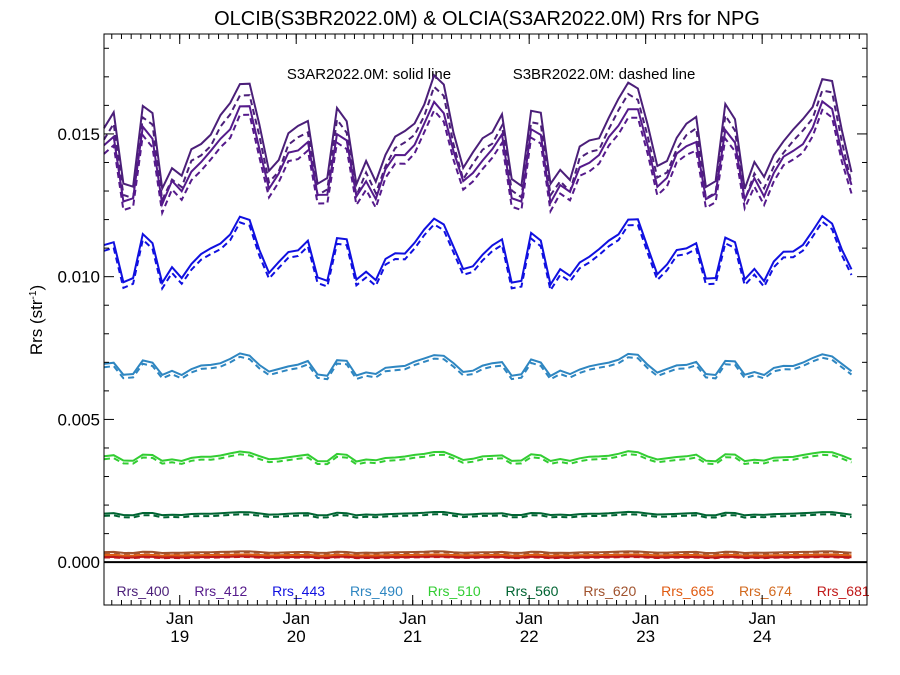 Image resolution: width=900 pixels, height=675 pixels. Describe the element at coordinates (477, 459) in the screenshot. I see `series-line-Rrs_510-dashed` at that location.